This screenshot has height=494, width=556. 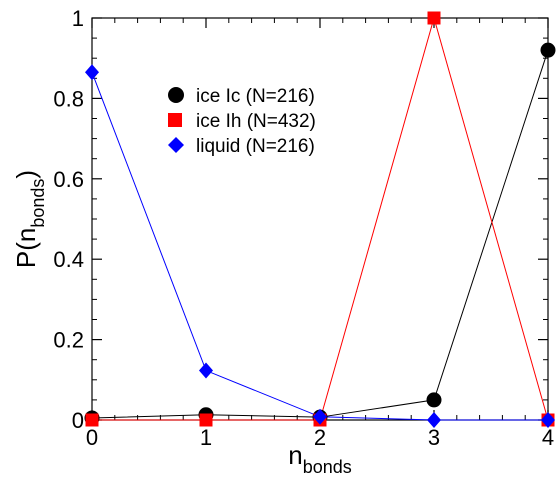 I want to click on x-axis-title-sub: bonds, so click(x=327, y=467).